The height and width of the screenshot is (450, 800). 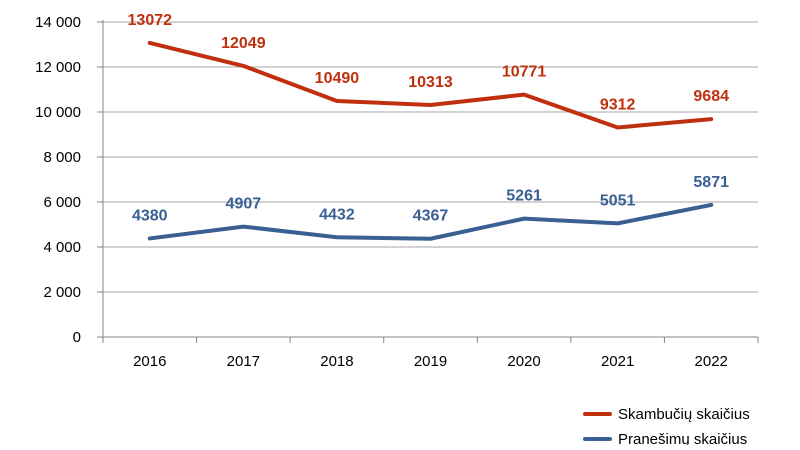 I want to click on data-label: 10490, so click(x=337, y=78).